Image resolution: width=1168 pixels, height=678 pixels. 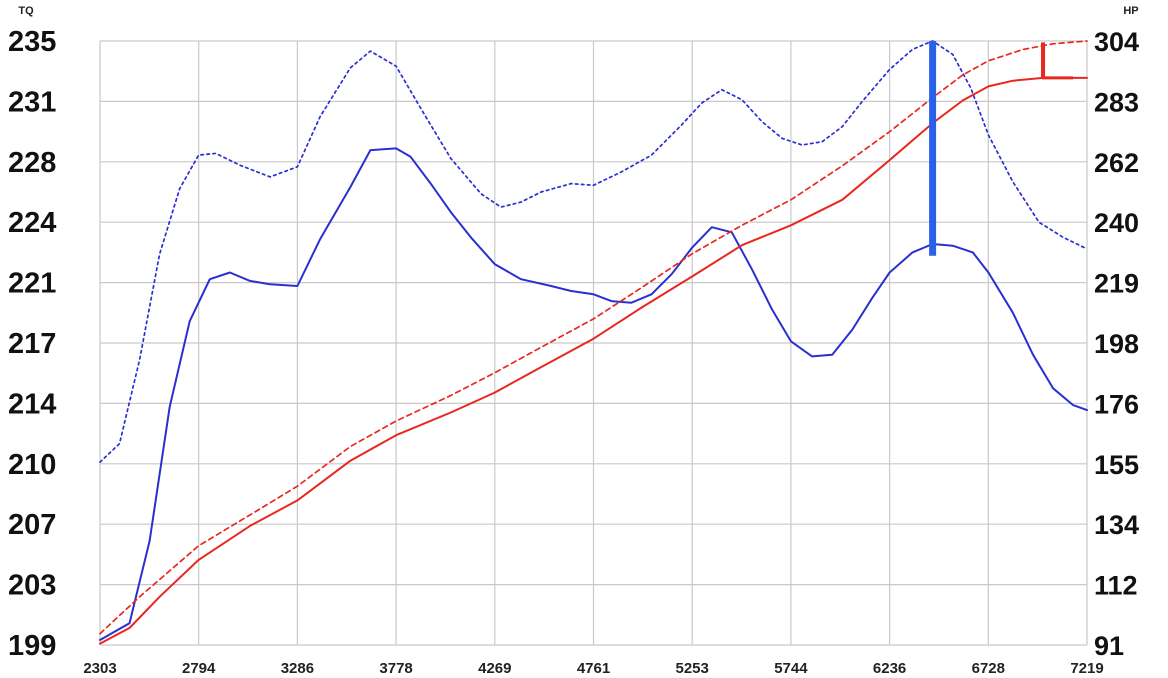 I want to click on x-tick: 4269, so click(x=494, y=668).